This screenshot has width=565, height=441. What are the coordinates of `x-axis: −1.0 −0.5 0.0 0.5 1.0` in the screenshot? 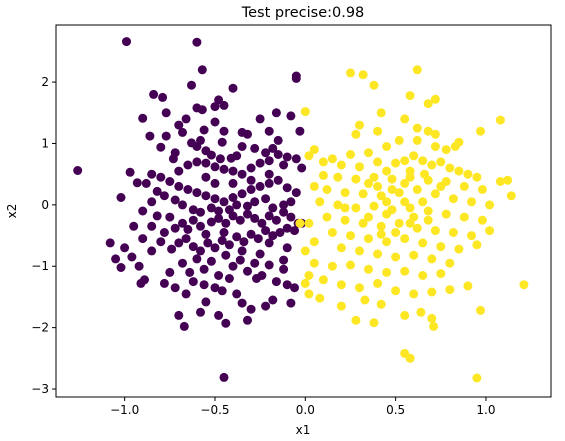 It's located at (303, 407).